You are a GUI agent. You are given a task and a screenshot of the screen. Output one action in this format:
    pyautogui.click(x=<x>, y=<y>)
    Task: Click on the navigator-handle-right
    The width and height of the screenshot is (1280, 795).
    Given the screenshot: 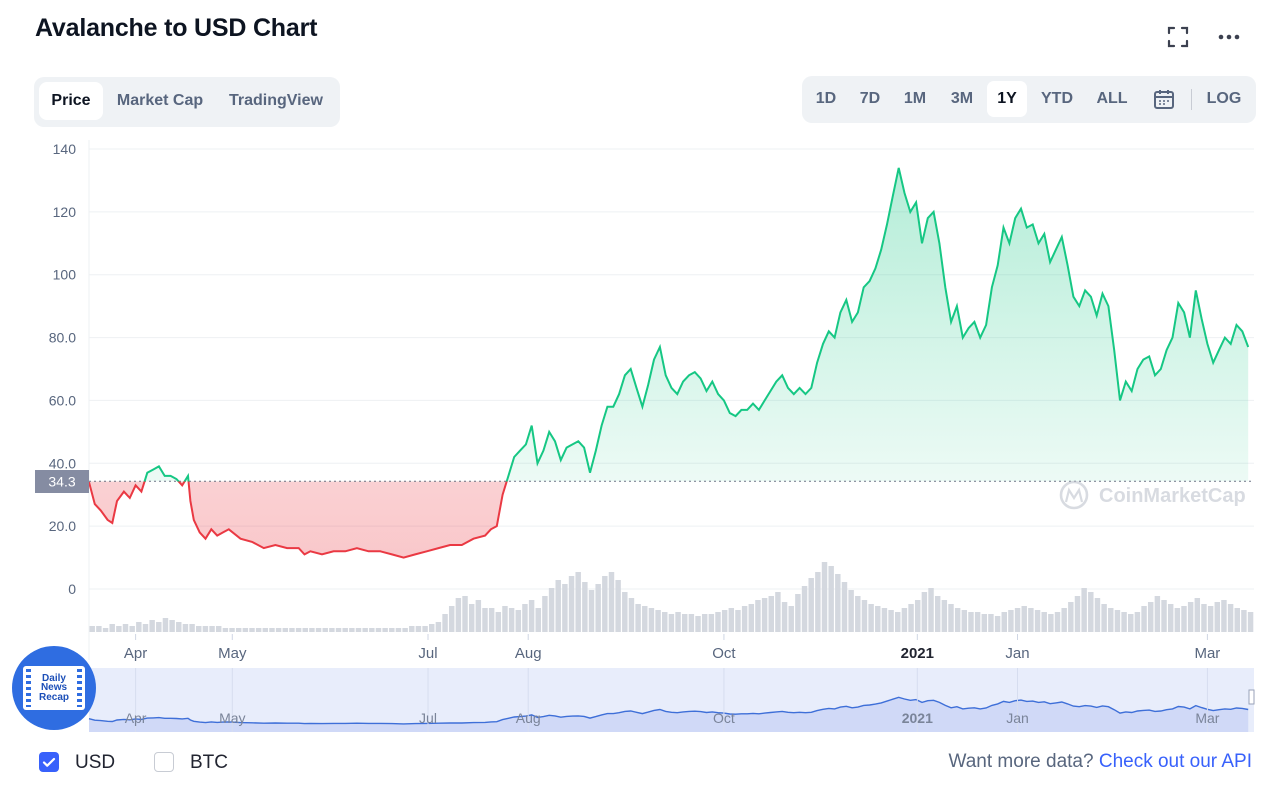 What is the action you would take?
    pyautogui.click(x=1251, y=697)
    